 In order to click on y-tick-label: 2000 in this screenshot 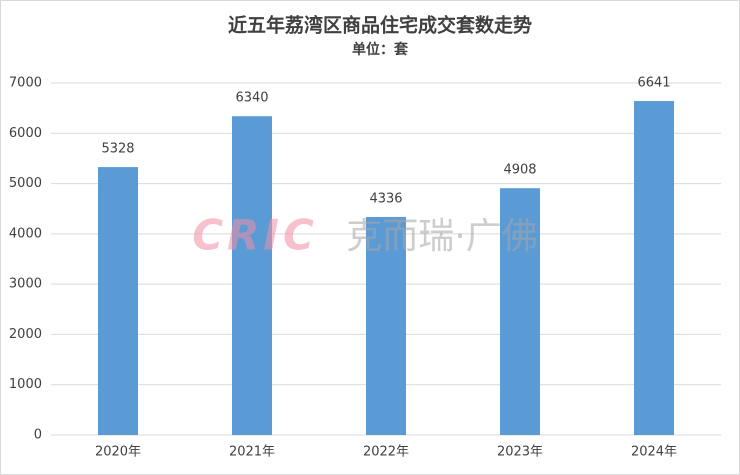, I will do `click(25, 334)`.